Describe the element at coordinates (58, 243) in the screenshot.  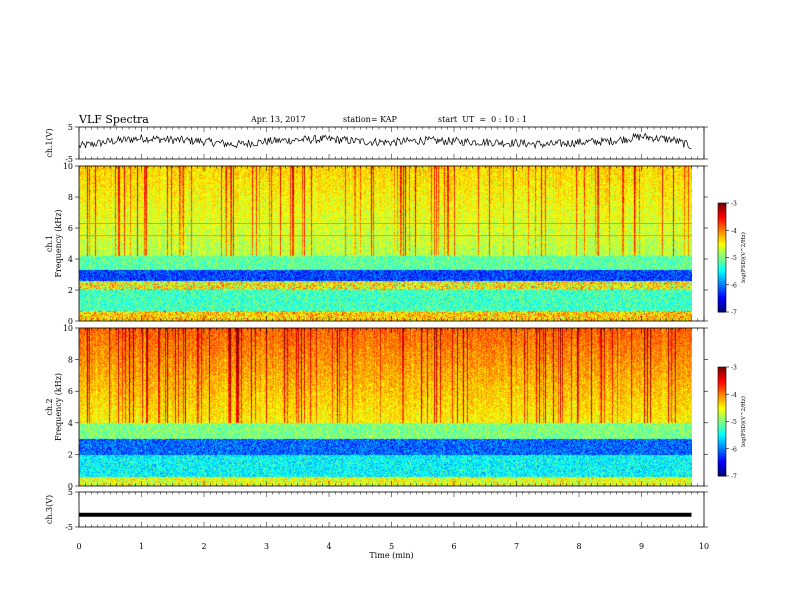
I see `y-axis-label: Frequency (kHz)` at that location.